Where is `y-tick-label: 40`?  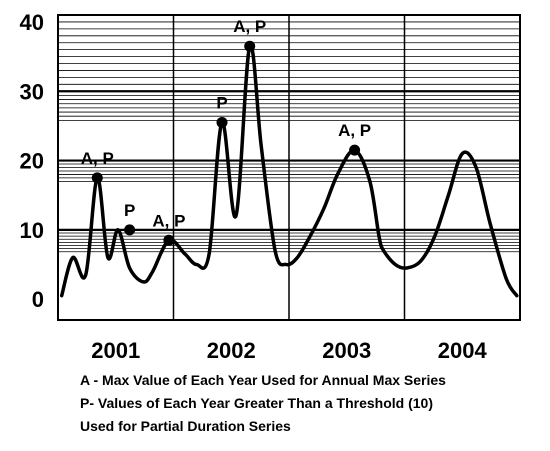
y-tick-label: 40 is located at coordinates (32, 22).